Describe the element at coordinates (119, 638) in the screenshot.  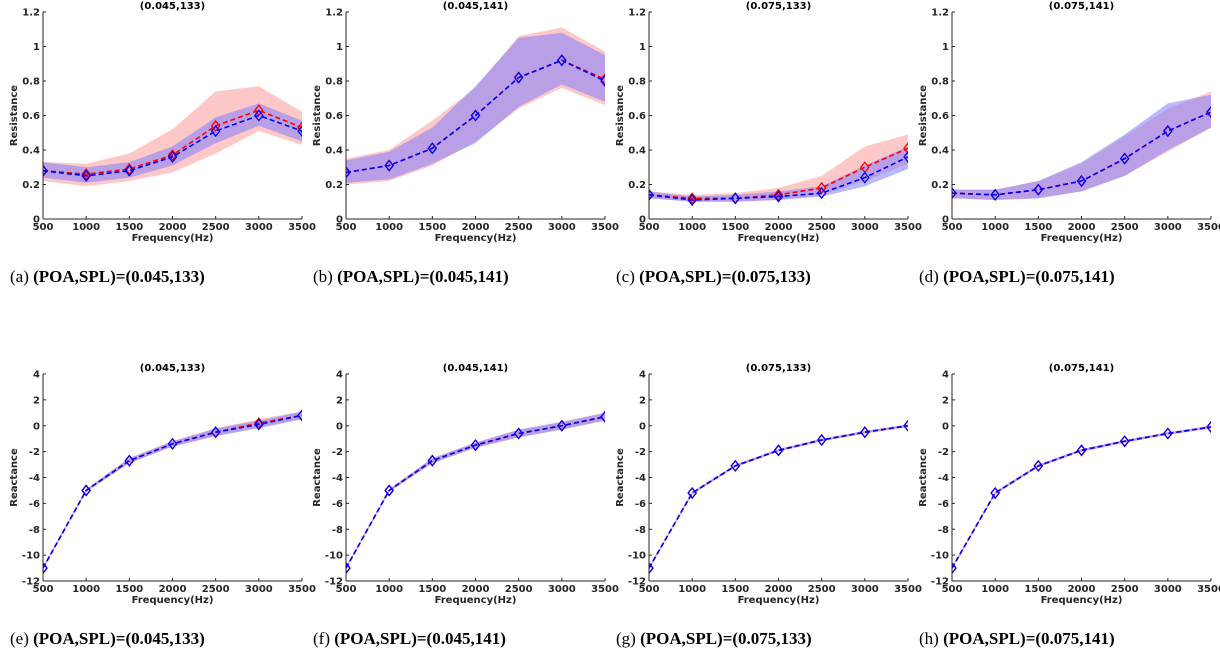
I see `caption-text: (POA,SPL)=(0.045,133)` at that location.